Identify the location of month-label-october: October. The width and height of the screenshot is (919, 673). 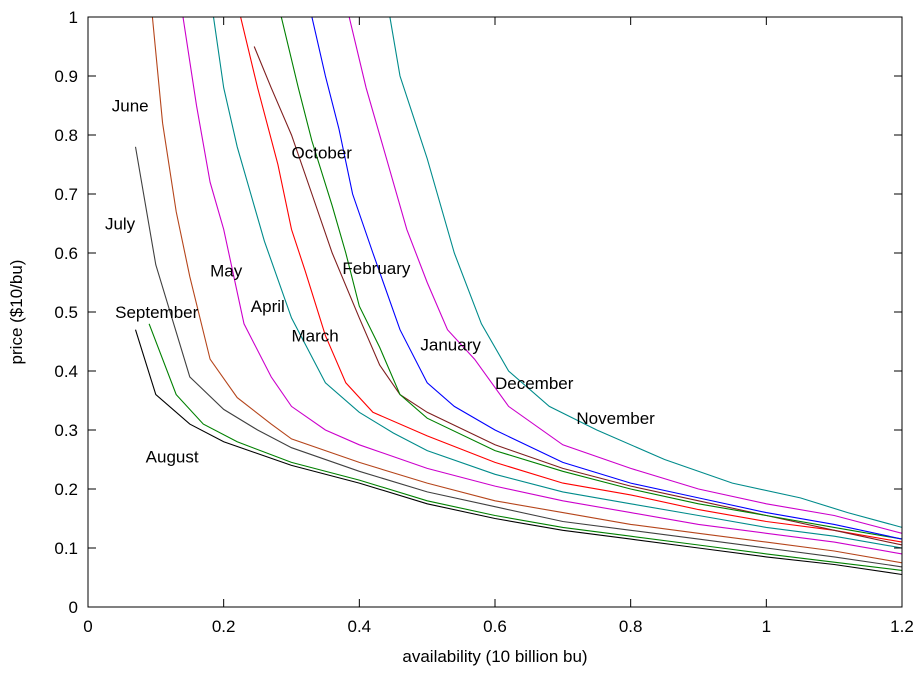
(322, 153).